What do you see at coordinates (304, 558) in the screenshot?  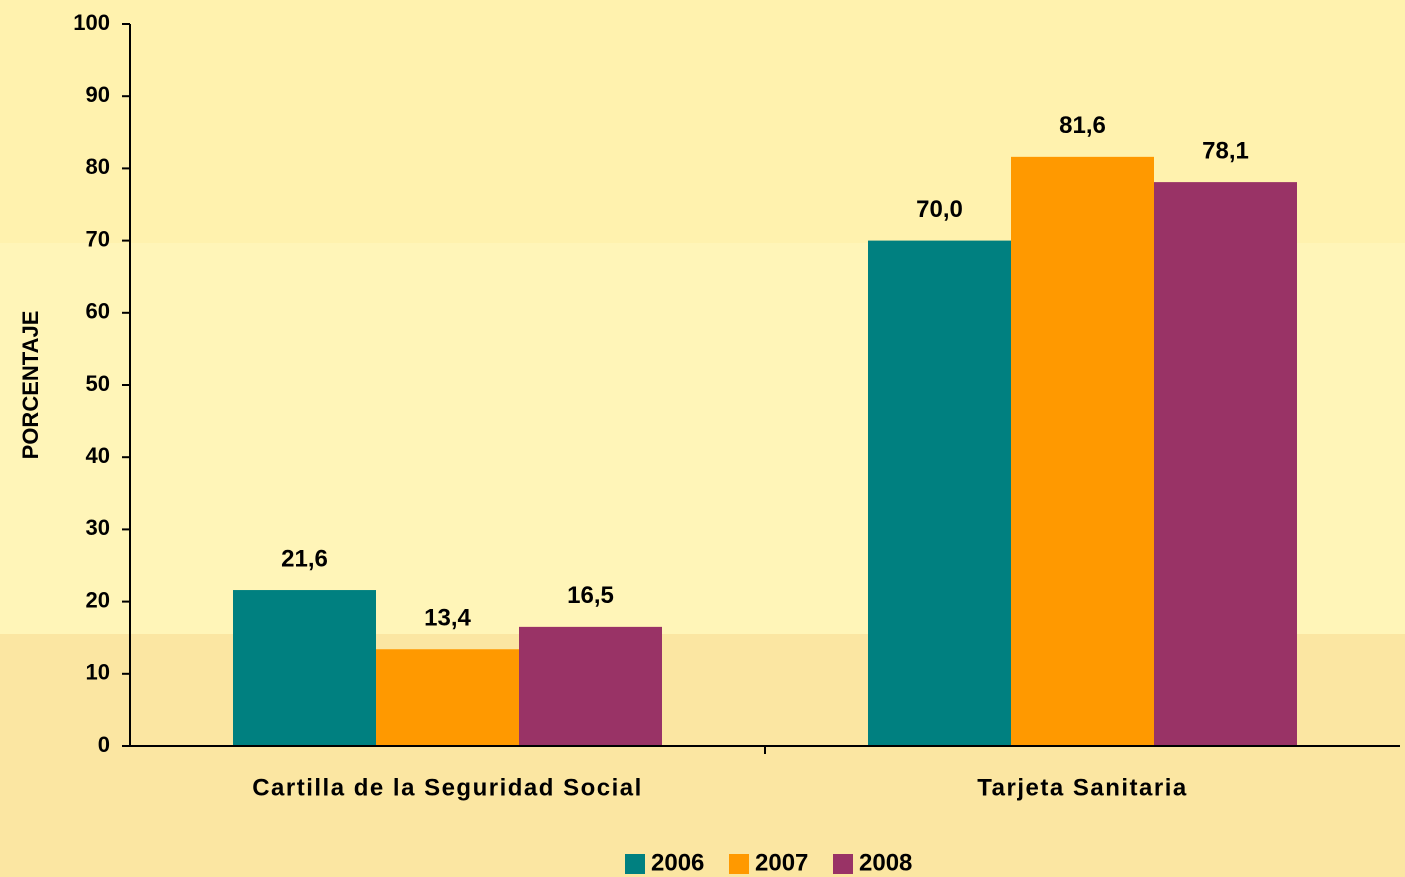 I see `value-label: 21,6` at bounding box center [304, 558].